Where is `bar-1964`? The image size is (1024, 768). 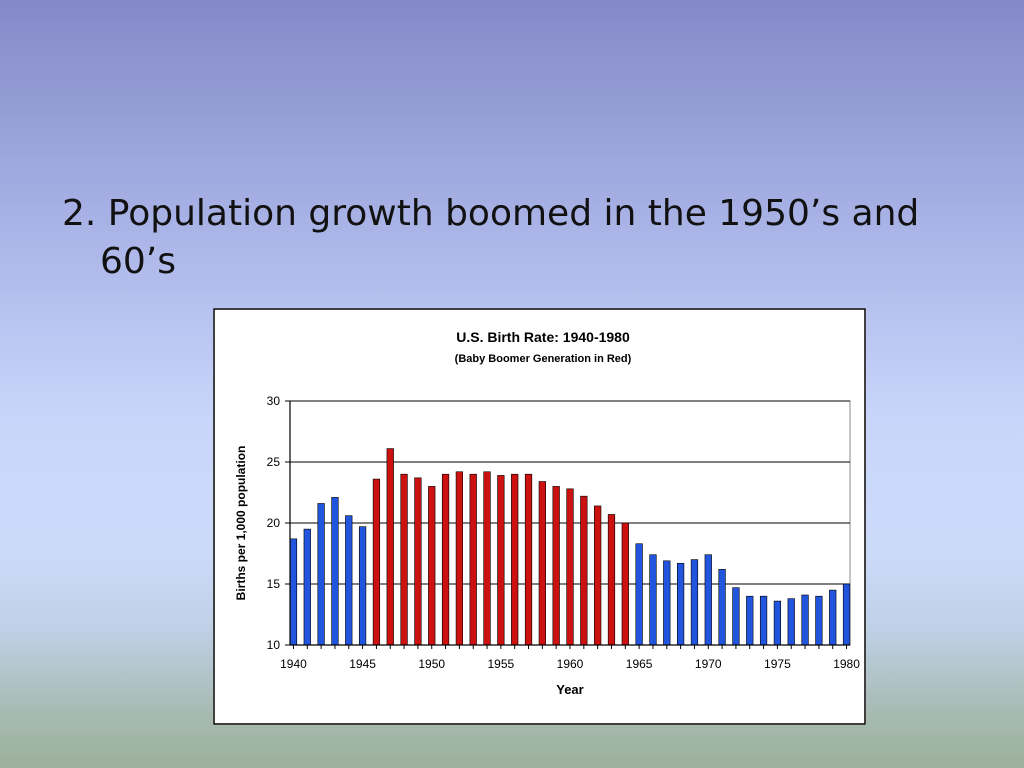
bar-1964 is located at coordinates (625, 584).